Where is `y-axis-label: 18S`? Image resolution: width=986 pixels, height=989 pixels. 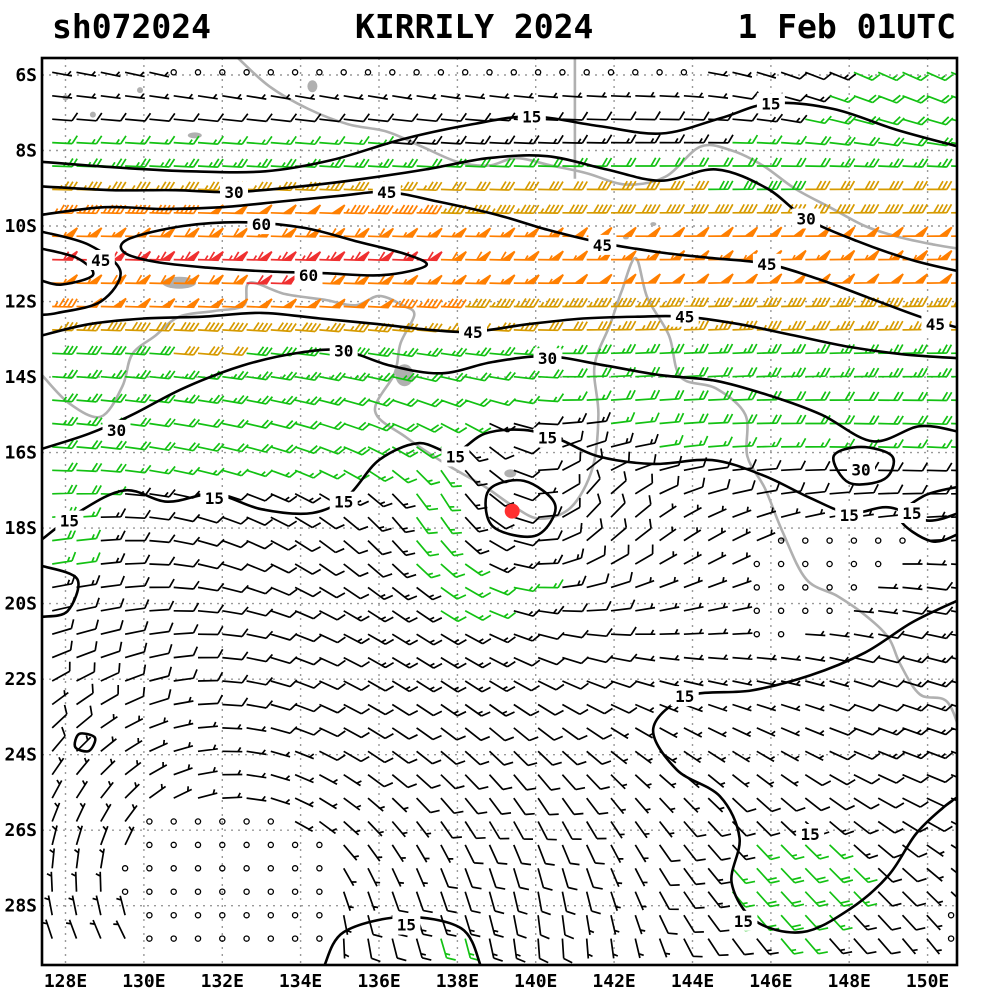
y-axis-label: 18S is located at coordinates (20, 528).